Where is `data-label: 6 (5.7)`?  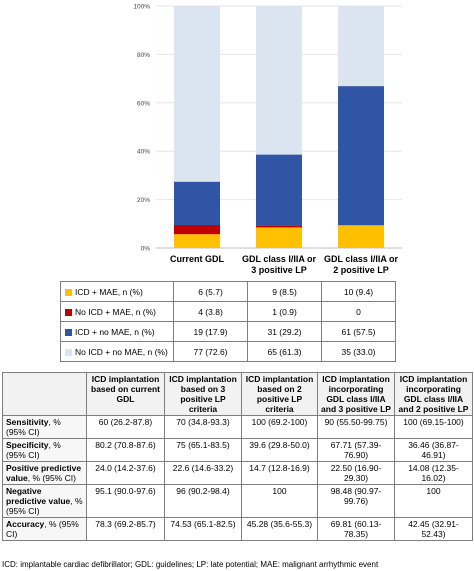
data-label: 6 (5.7) is located at coordinates (210, 291).